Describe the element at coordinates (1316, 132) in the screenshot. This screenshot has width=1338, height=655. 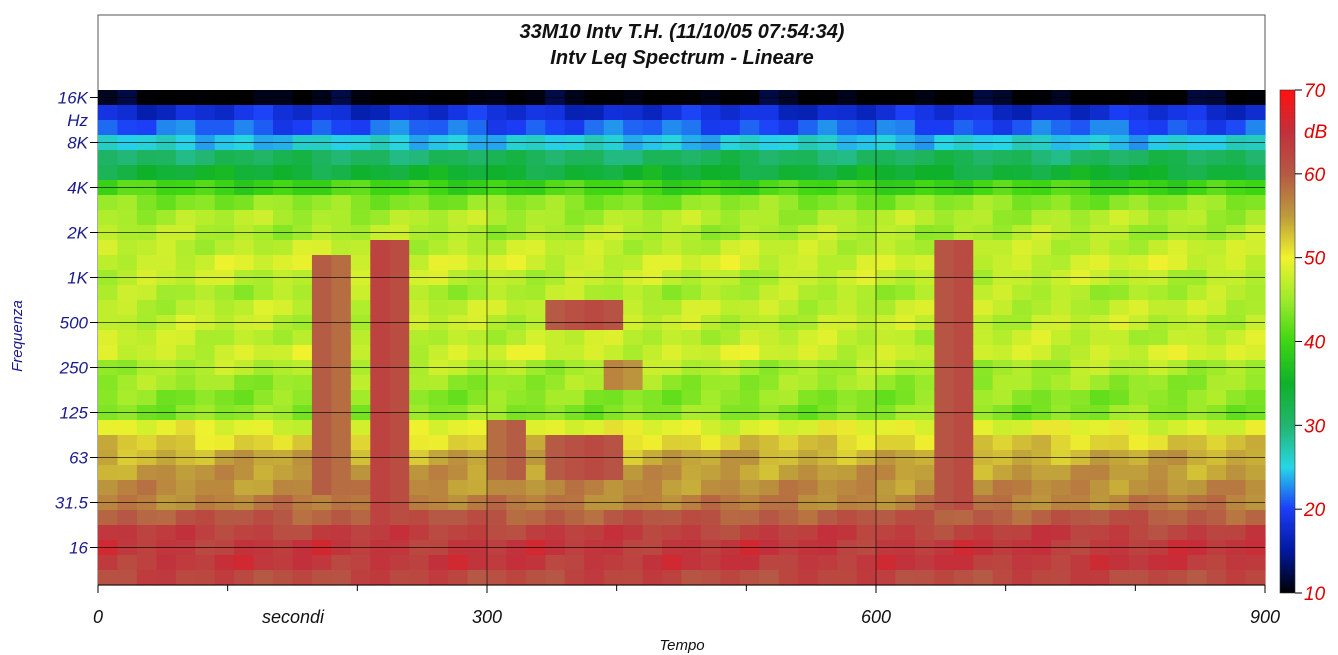
I see `colorbar-unit: dB` at that location.